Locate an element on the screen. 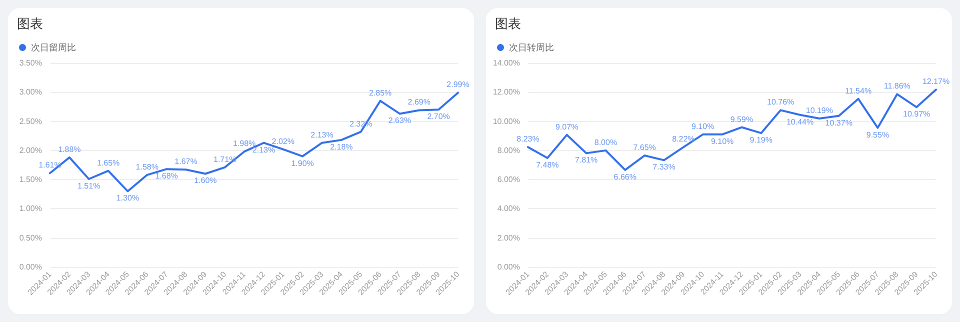 This screenshot has height=322, width=960. data-label: 9.59% is located at coordinates (742, 119).